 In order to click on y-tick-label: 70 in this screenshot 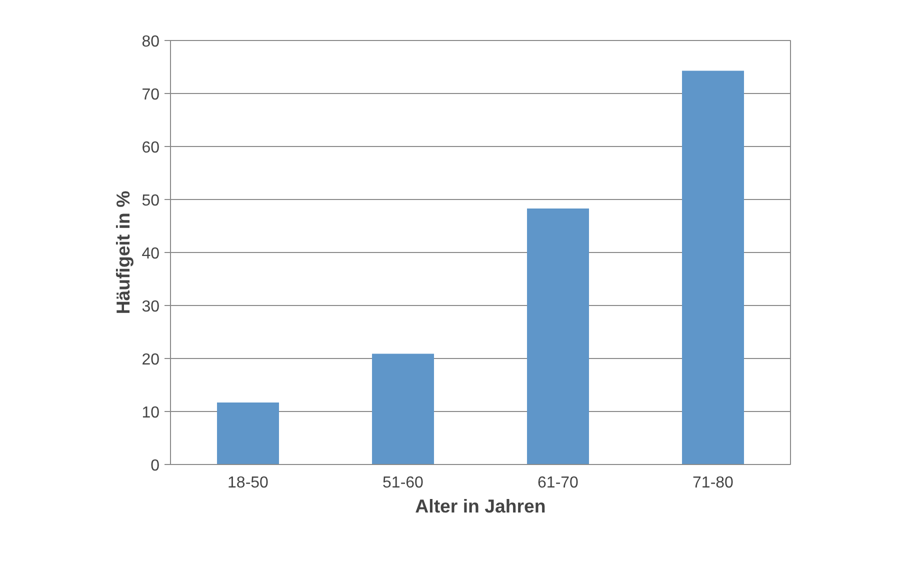, I will do `click(151, 95)`.